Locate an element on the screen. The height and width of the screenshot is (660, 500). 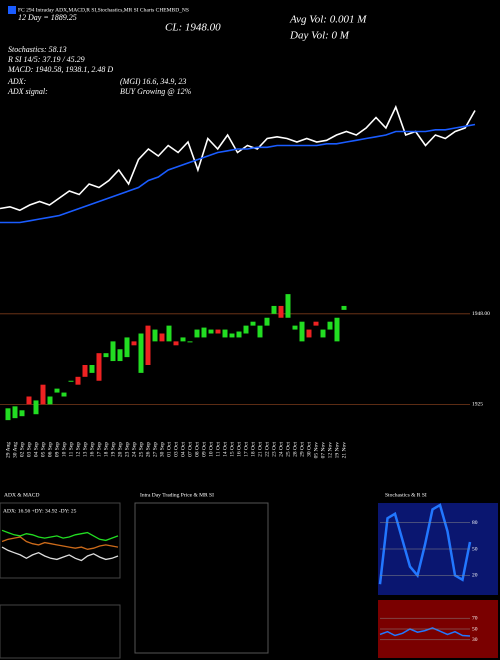
x-tick-label: 28 Oct is located at coordinates (295, 449).